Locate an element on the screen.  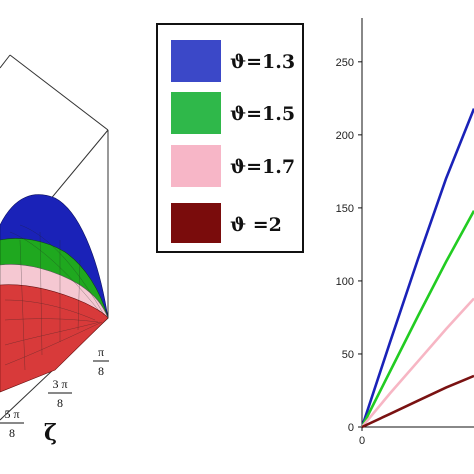
x-ticks: 0 is located at coordinates (362, 437).